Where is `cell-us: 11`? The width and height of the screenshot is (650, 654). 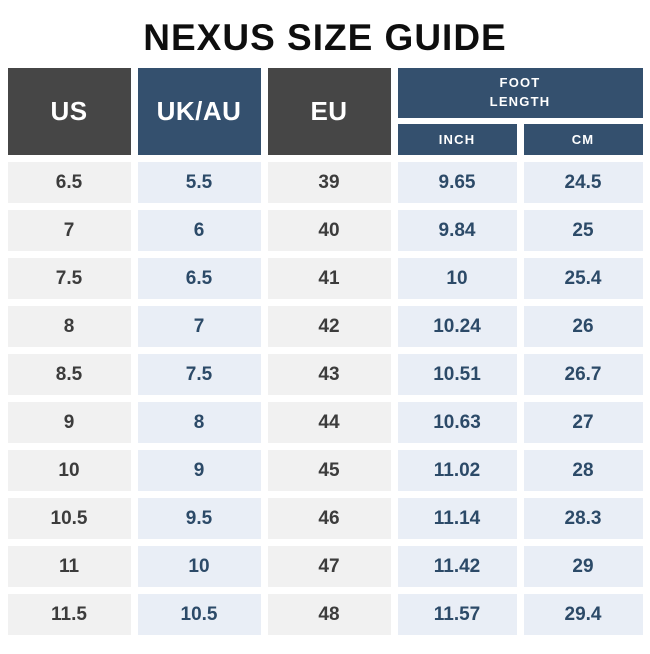 cell-us: 11 is located at coordinates (69, 566).